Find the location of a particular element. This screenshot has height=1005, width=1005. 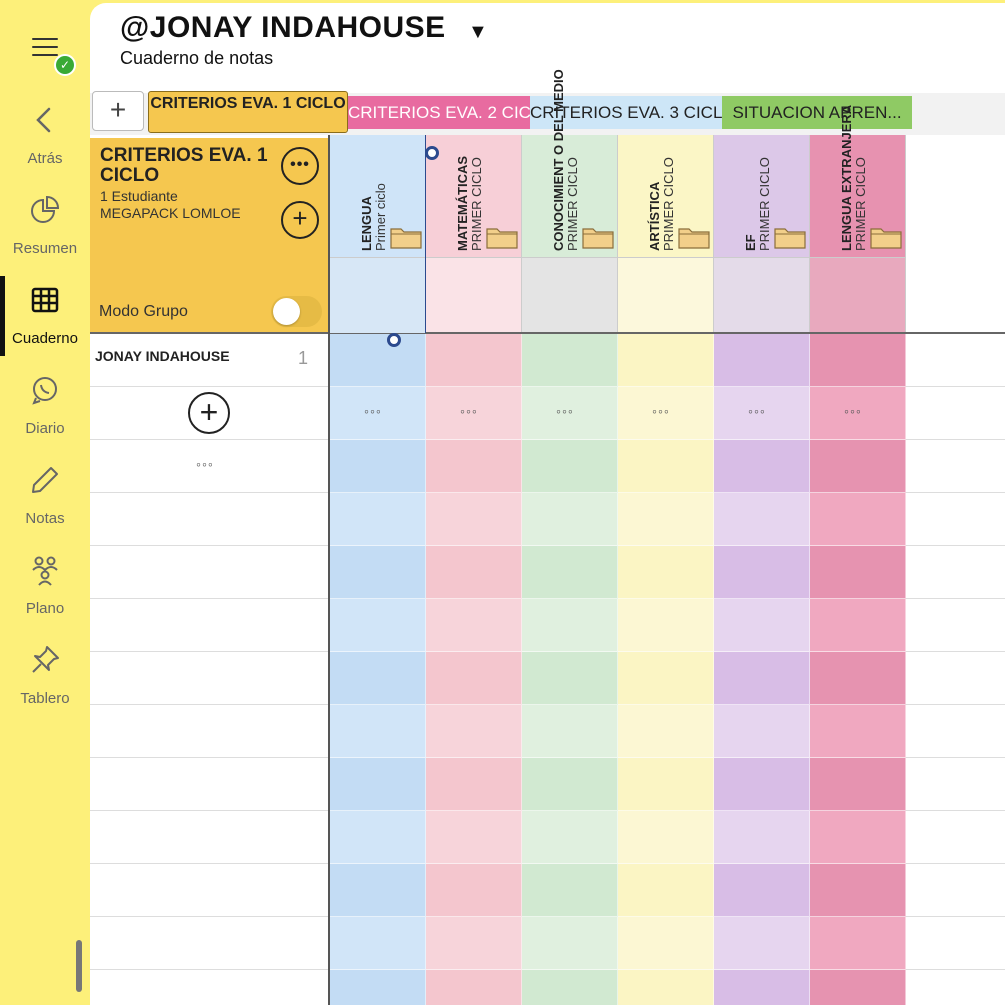

chevron-down-icon: ▼ is located at coordinates (478, 32).